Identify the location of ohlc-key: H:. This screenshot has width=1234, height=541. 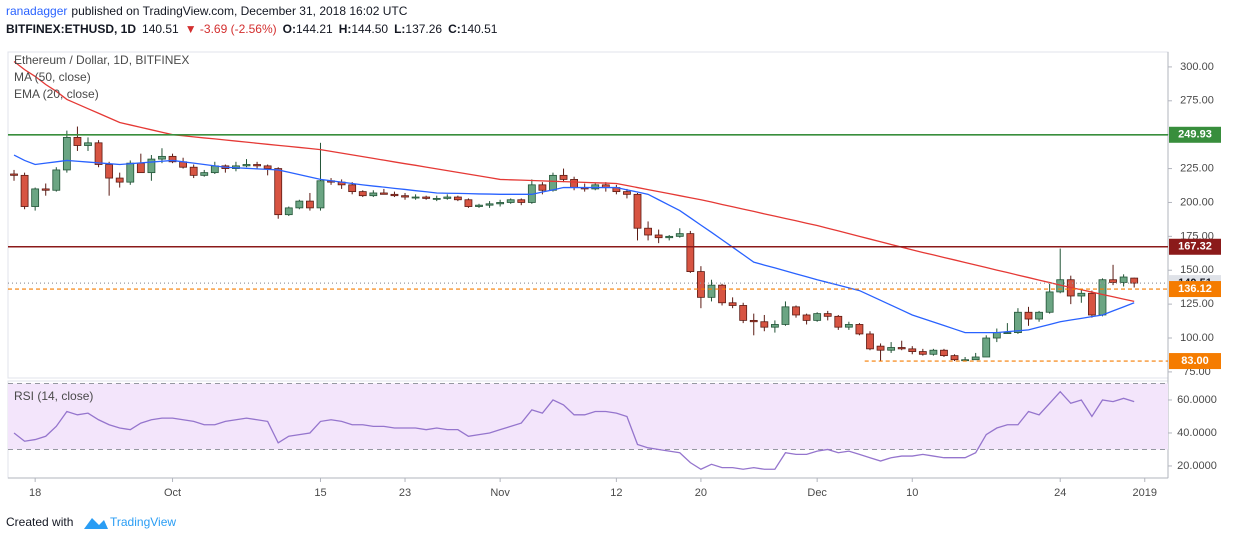
(345, 29).